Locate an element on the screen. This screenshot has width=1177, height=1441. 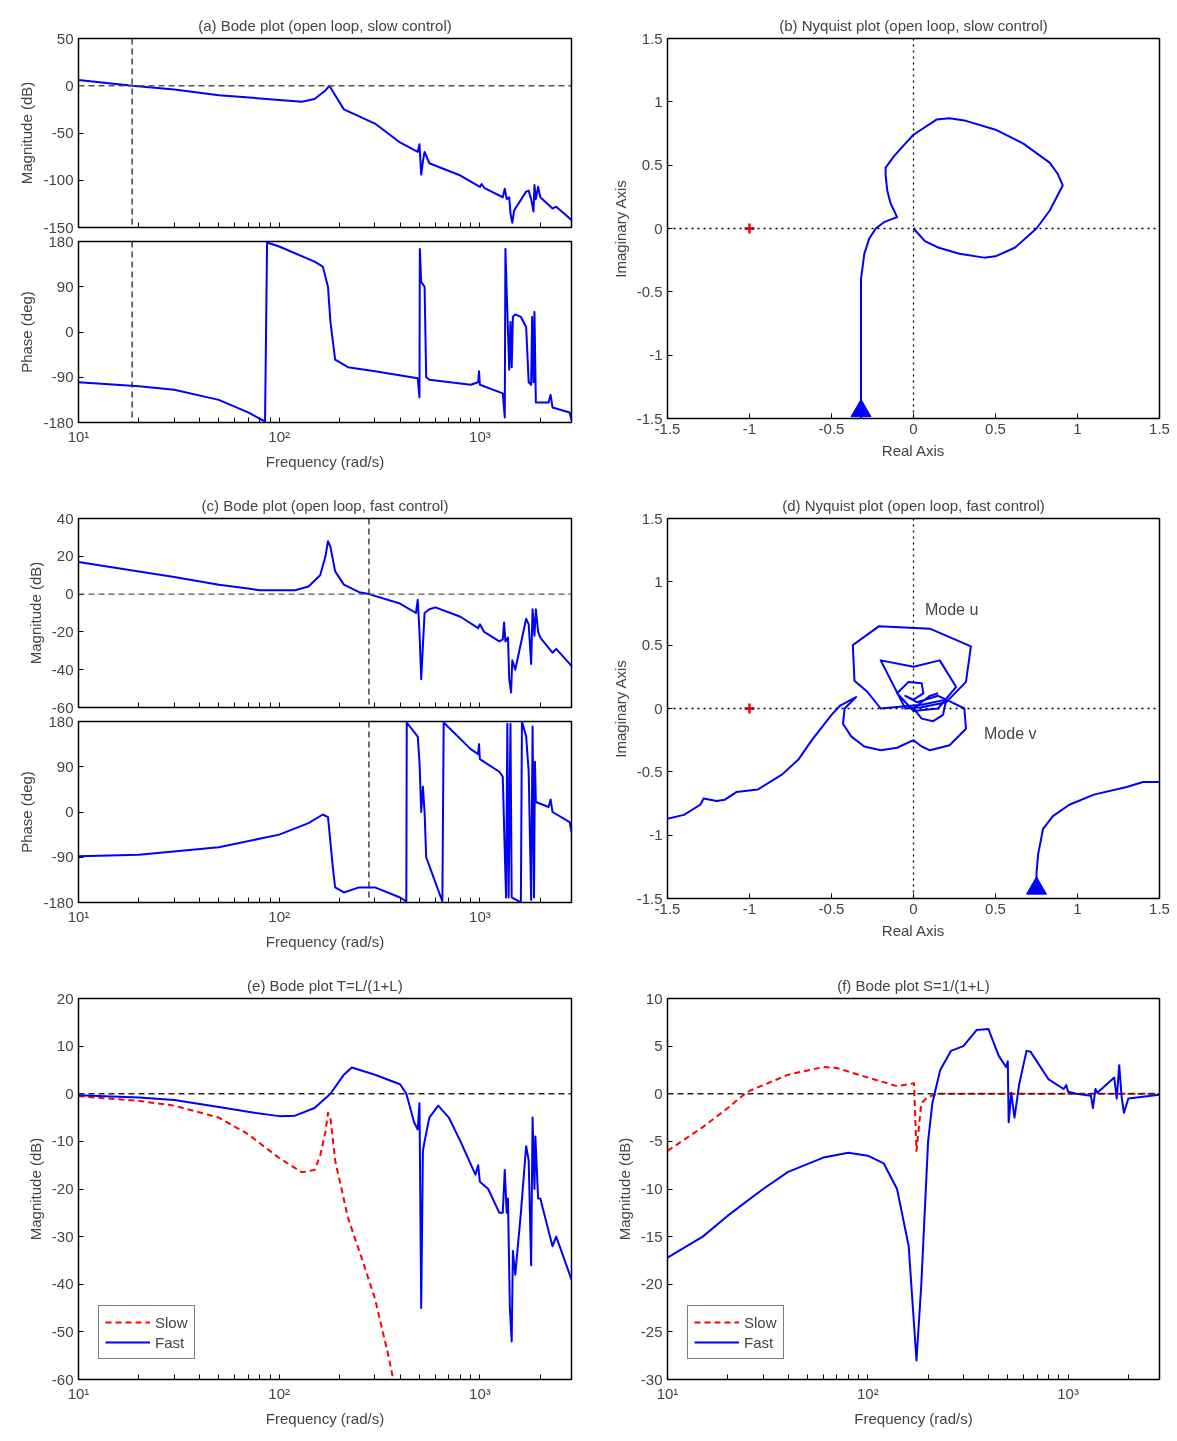
y-tick-label: 50 is located at coordinates (65, 38).